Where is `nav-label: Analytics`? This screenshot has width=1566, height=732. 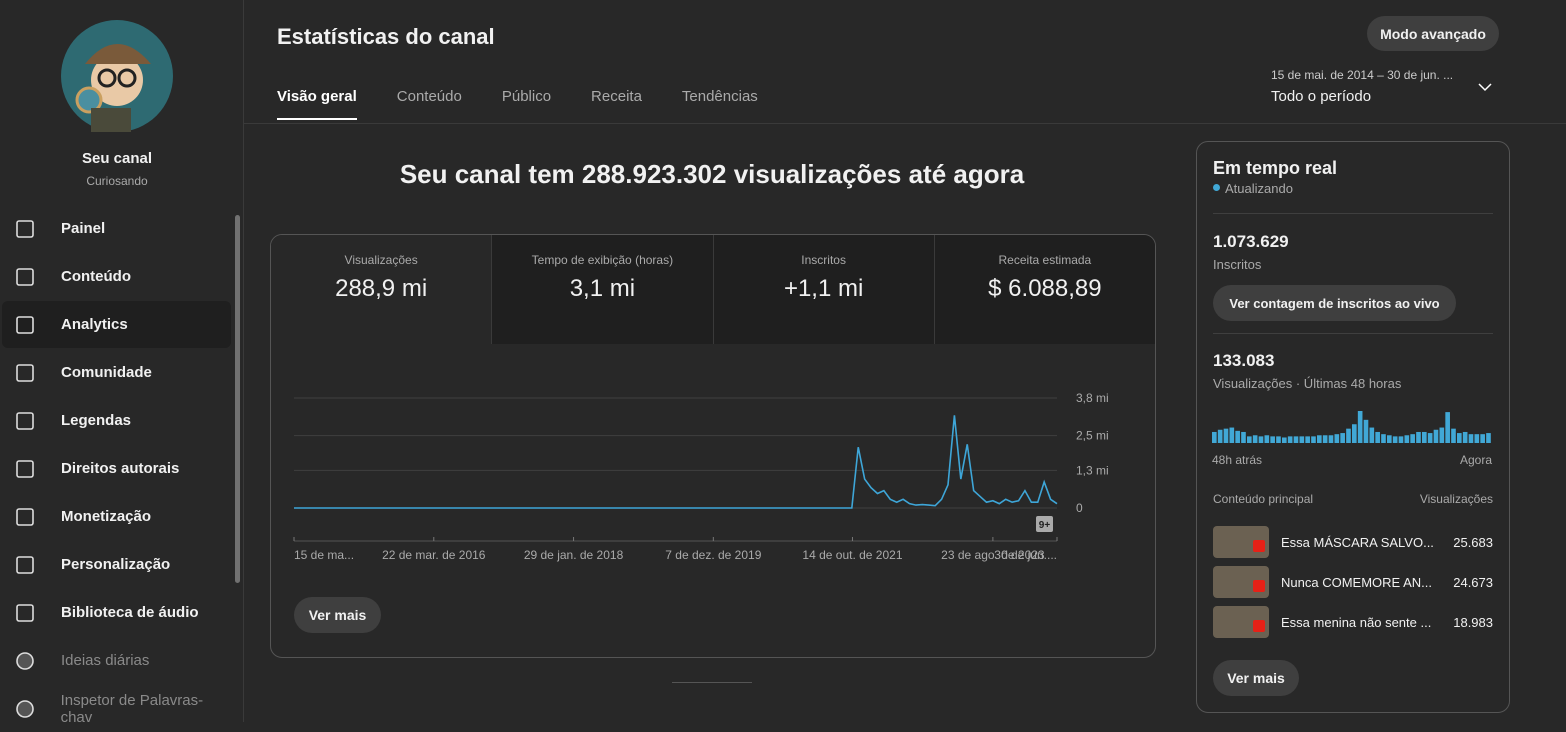
nav-label: Analytics is located at coordinates (94, 324).